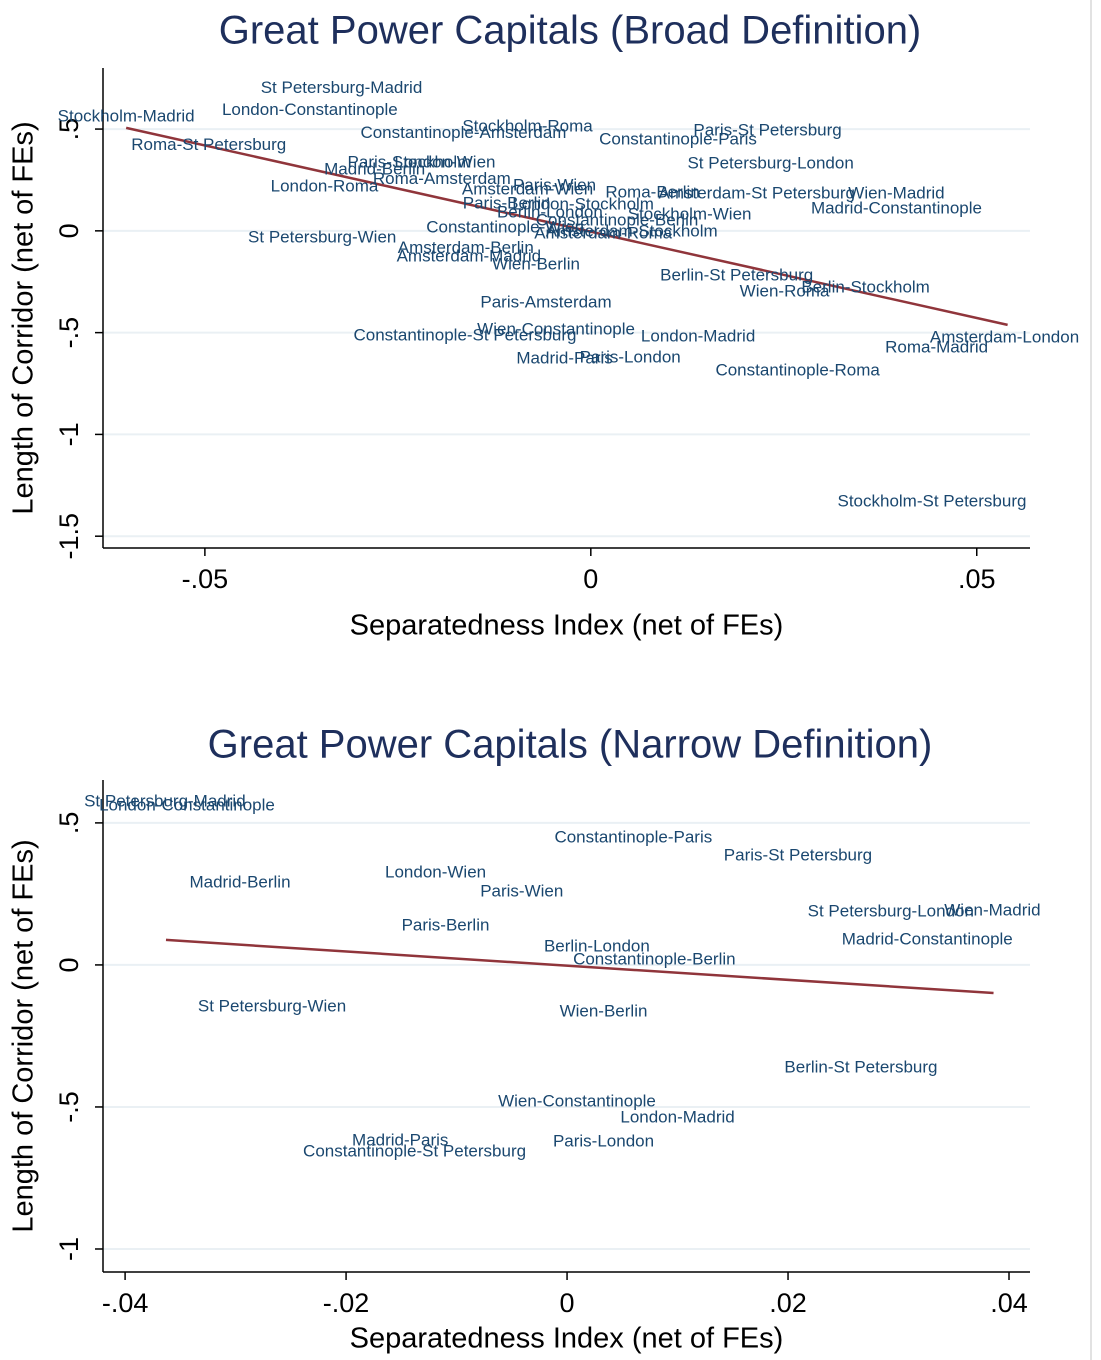 The width and height of the screenshot is (1101, 1360). What do you see at coordinates (545, 301) in the screenshot?
I see `point-label: Paris-Amsterdam` at bounding box center [545, 301].